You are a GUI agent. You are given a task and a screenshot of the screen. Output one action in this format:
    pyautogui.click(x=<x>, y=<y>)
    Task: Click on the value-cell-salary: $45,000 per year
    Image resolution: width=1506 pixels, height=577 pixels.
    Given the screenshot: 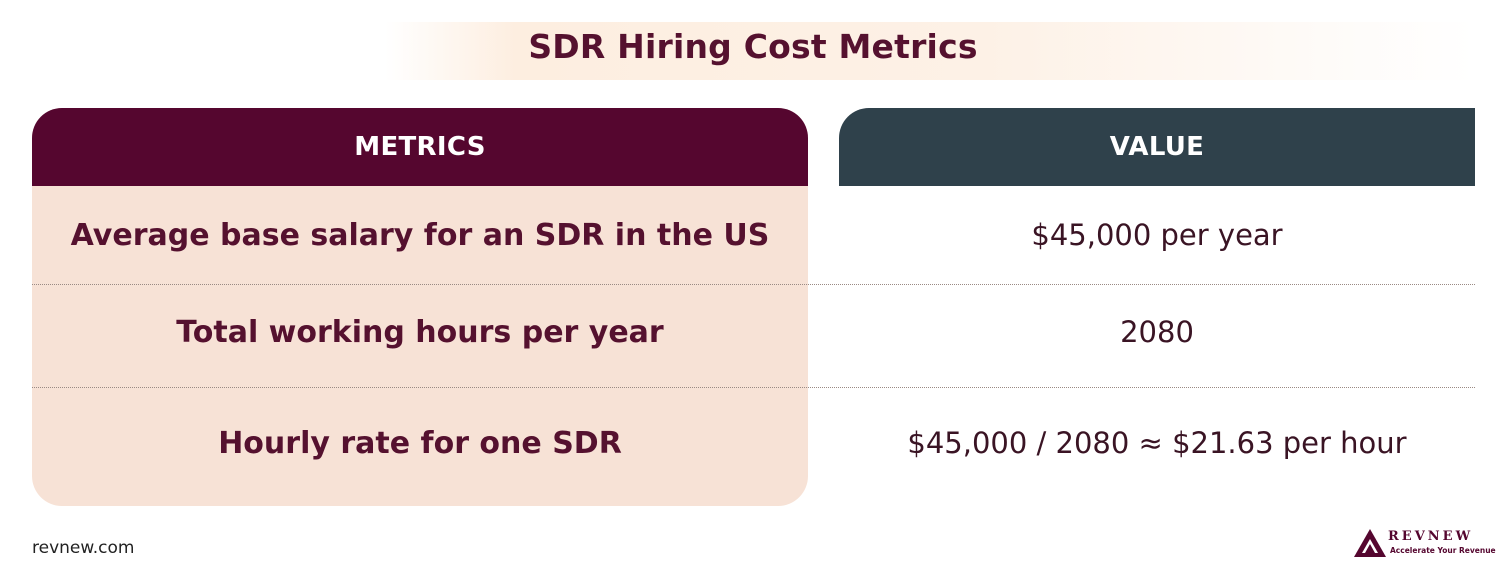 What is the action you would take?
    pyautogui.click(x=1157, y=235)
    